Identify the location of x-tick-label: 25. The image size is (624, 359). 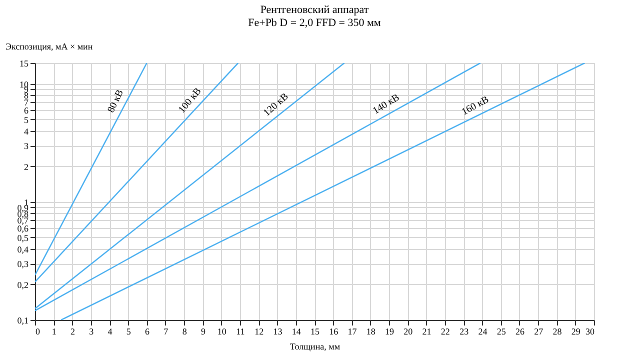
(501, 331).